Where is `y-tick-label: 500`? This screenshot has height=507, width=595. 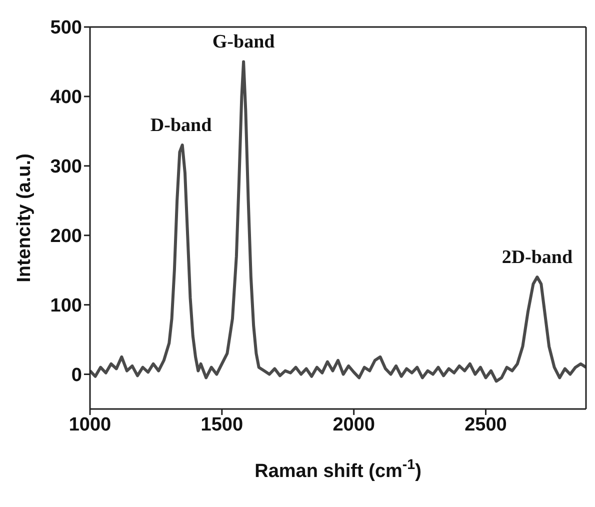 y-tick-label: 500 is located at coordinates (66, 28).